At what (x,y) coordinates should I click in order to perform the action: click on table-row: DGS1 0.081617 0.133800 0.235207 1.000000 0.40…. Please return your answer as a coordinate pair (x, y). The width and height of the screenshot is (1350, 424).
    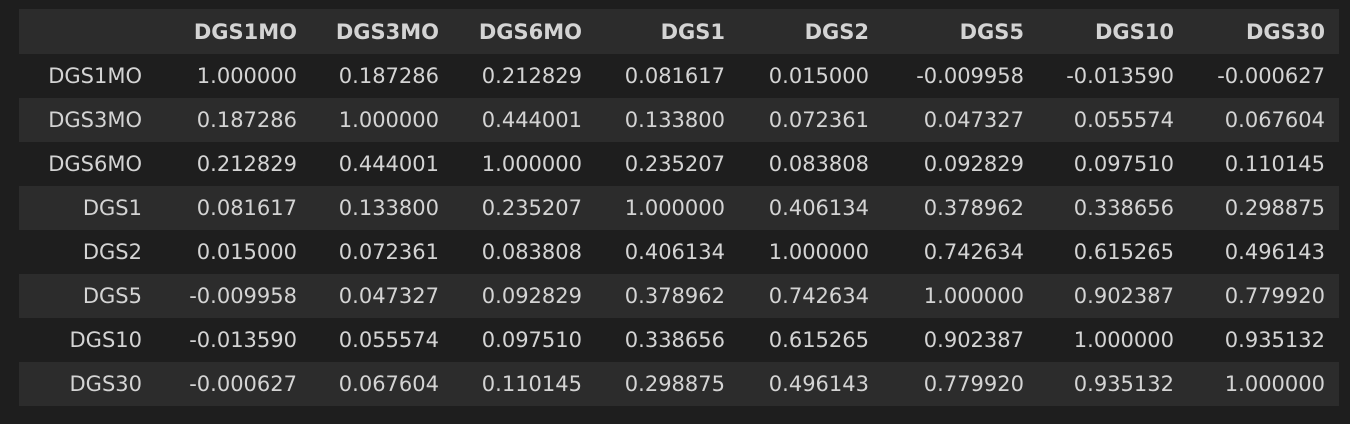
    Looking at the image, I should click on (679, 208).